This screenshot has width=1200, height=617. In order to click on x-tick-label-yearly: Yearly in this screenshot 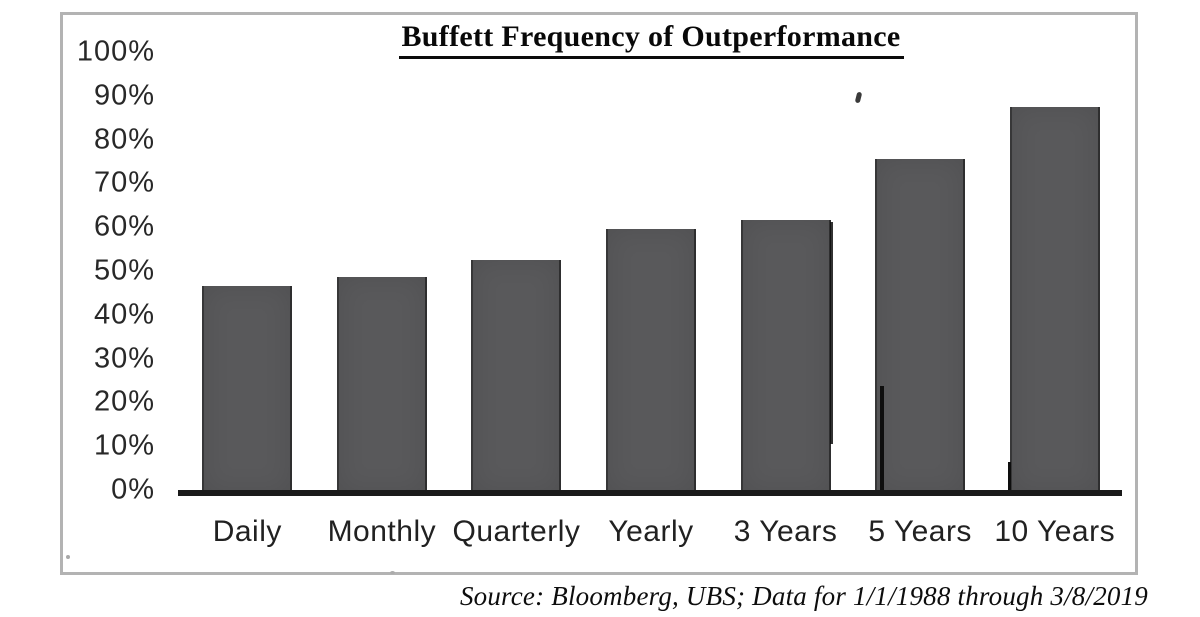, I will do `click(651, 531)`.